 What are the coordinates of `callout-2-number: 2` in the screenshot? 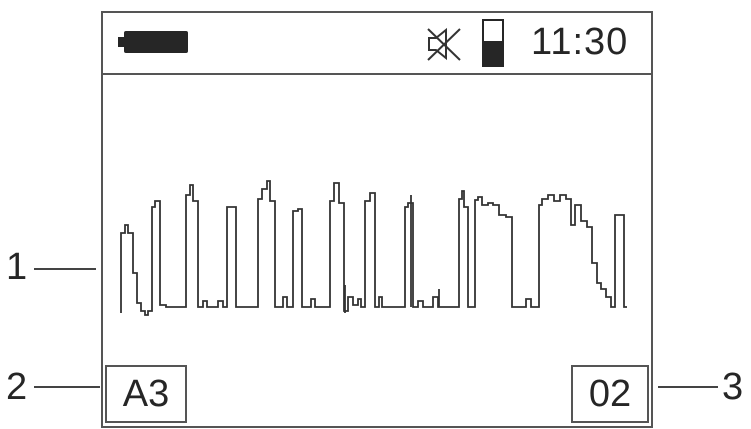 It's located at (17, 387).